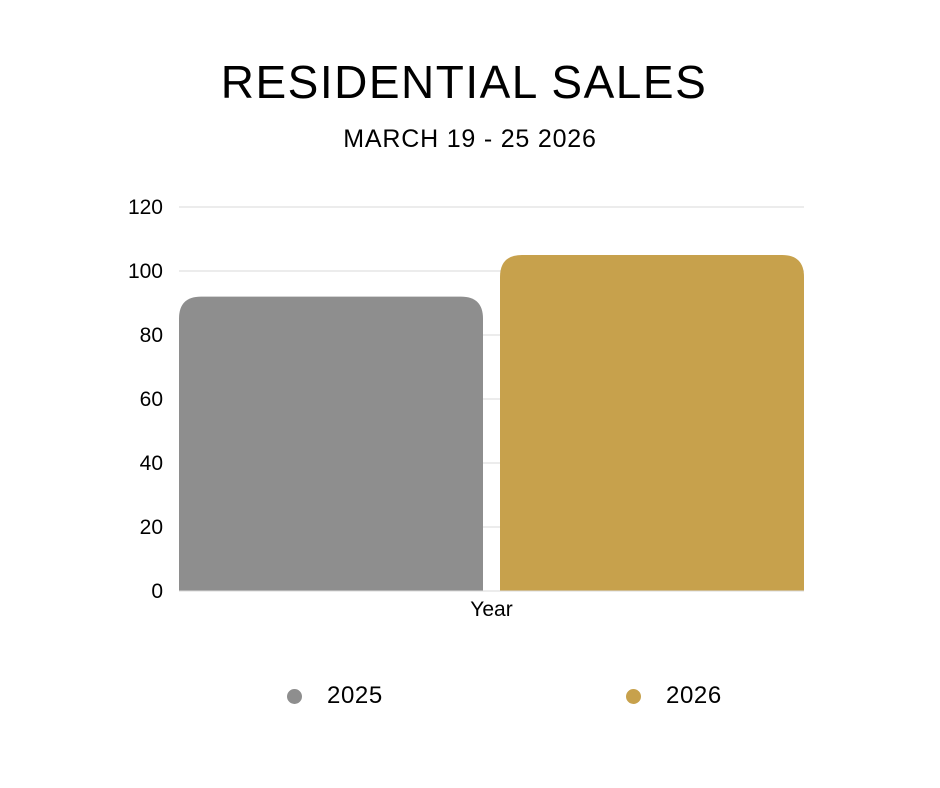 The width and height of the screenshot is (940, 788). What do you see at coordinates (652, 423) in the screenshot?
I see `bar-2026` at bounding box center [652, 423].